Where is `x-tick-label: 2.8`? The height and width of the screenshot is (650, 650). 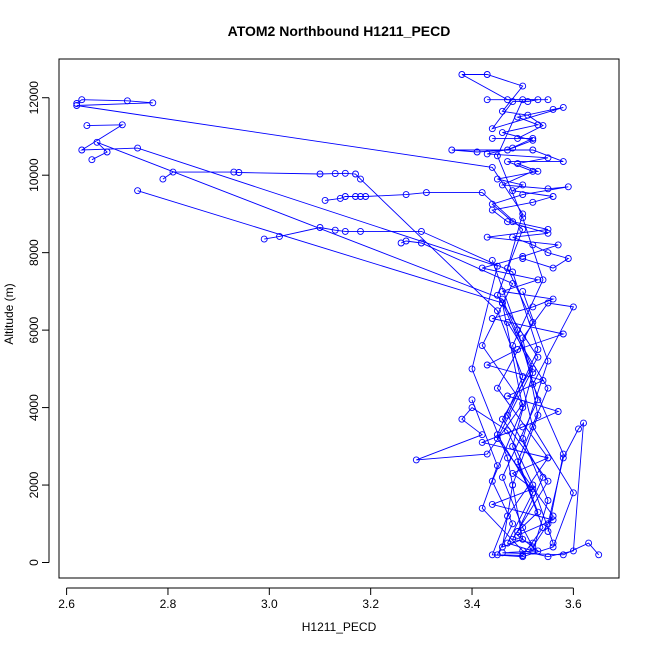 x-tick-label: 2.8 is located at coordinates (168, 604).